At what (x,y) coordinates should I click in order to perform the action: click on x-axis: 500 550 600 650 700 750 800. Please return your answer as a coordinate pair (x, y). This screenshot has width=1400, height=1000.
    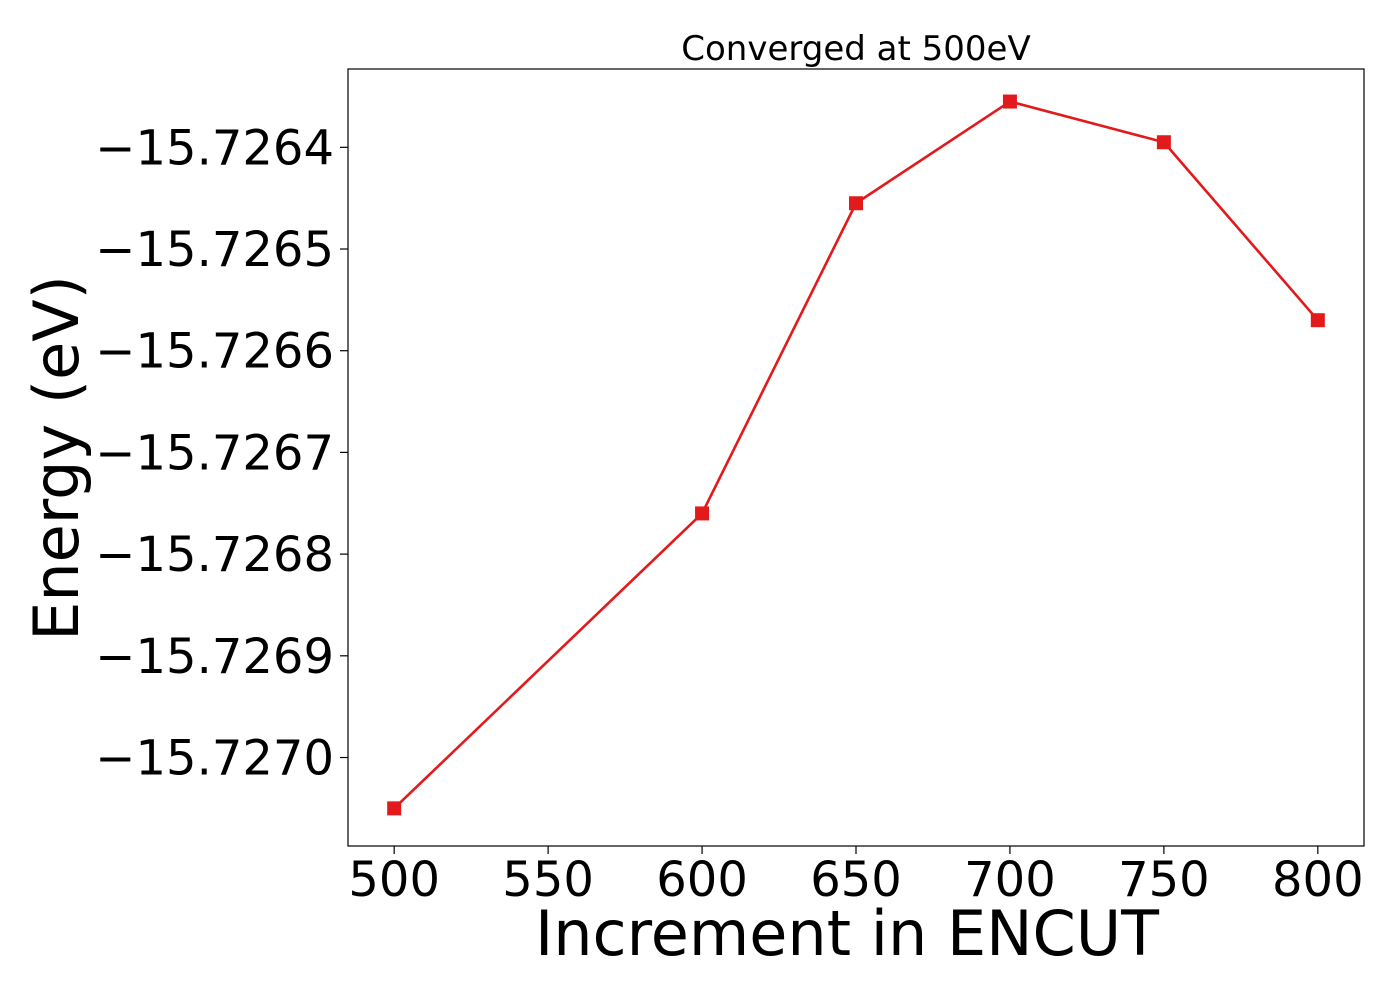
    Looking at the image, I should click on (856, 877).